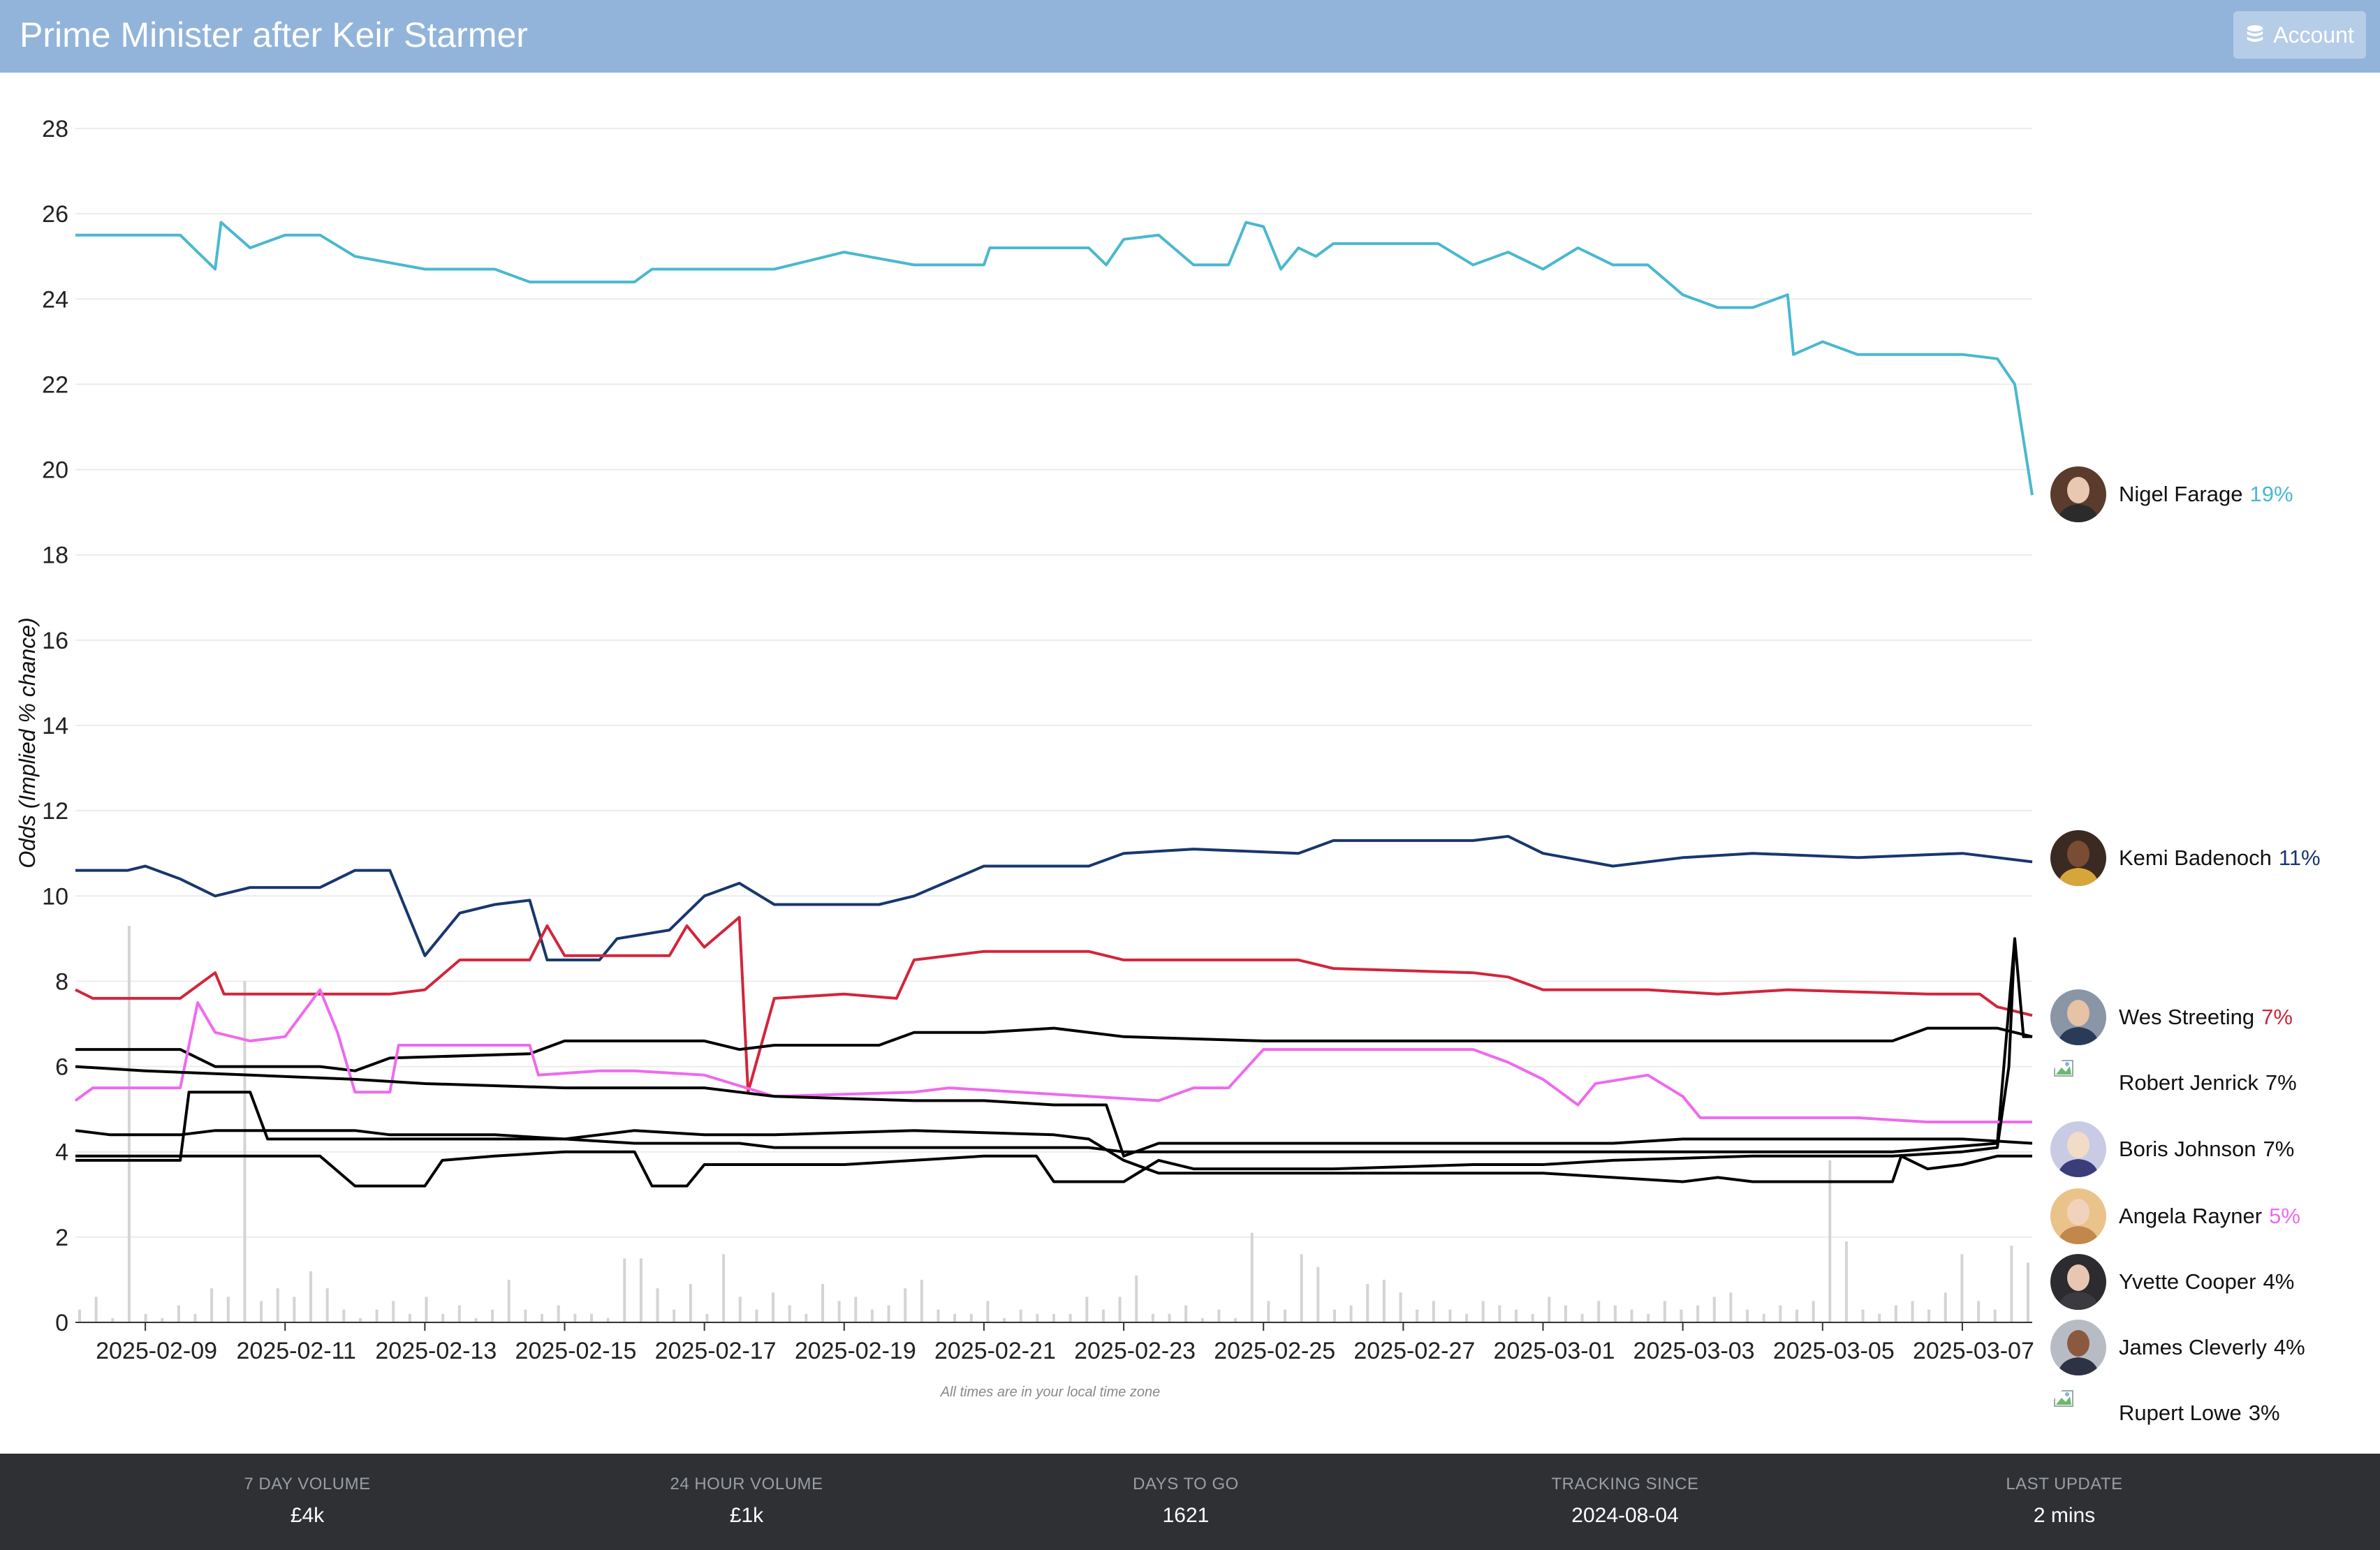 The height and width of the screenshot is (1550, 2380). I want to click on series-line-angela-rayner, so click(1053, 1055).